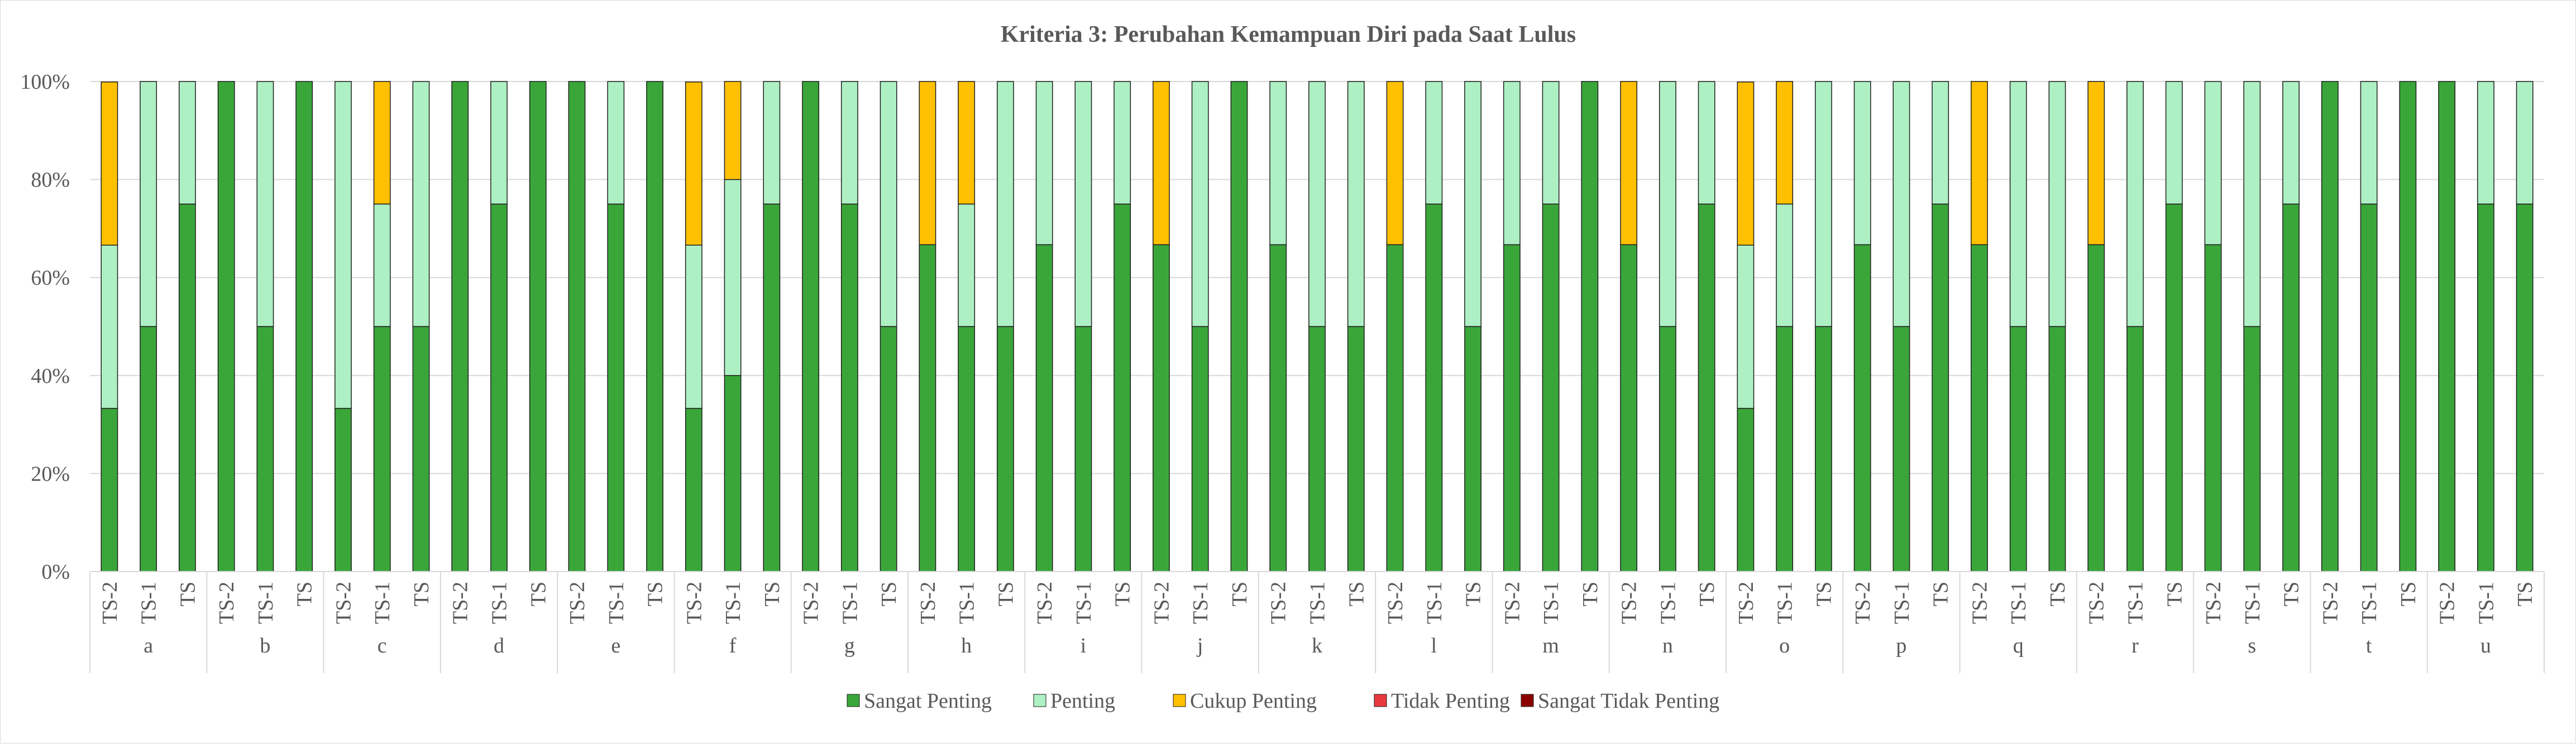  What do you see at coordinates (382, 646) in the screenshot?
I see `x-group-label: c` at bounding box center [382, 646].